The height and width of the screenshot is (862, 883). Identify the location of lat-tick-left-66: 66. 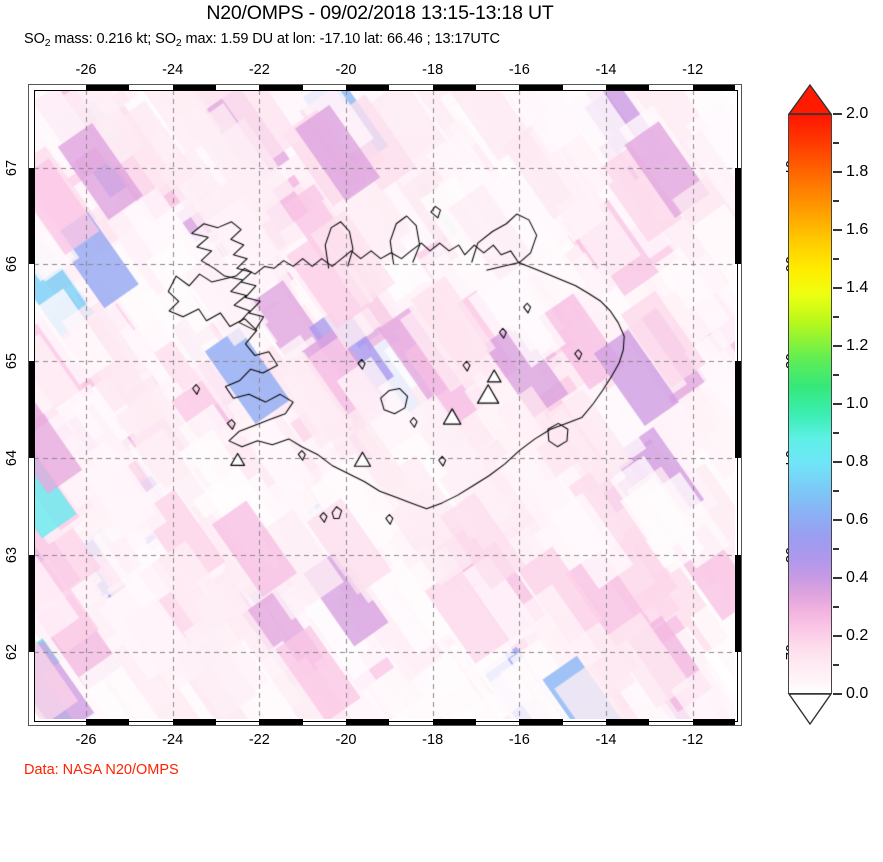
(12, 264).